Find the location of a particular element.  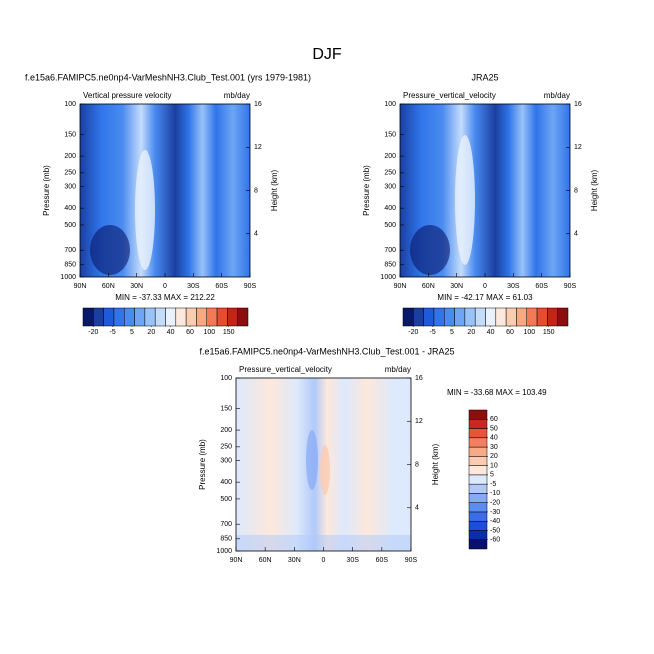

colorbar-label: 30 is located at coordinates (494, 447).